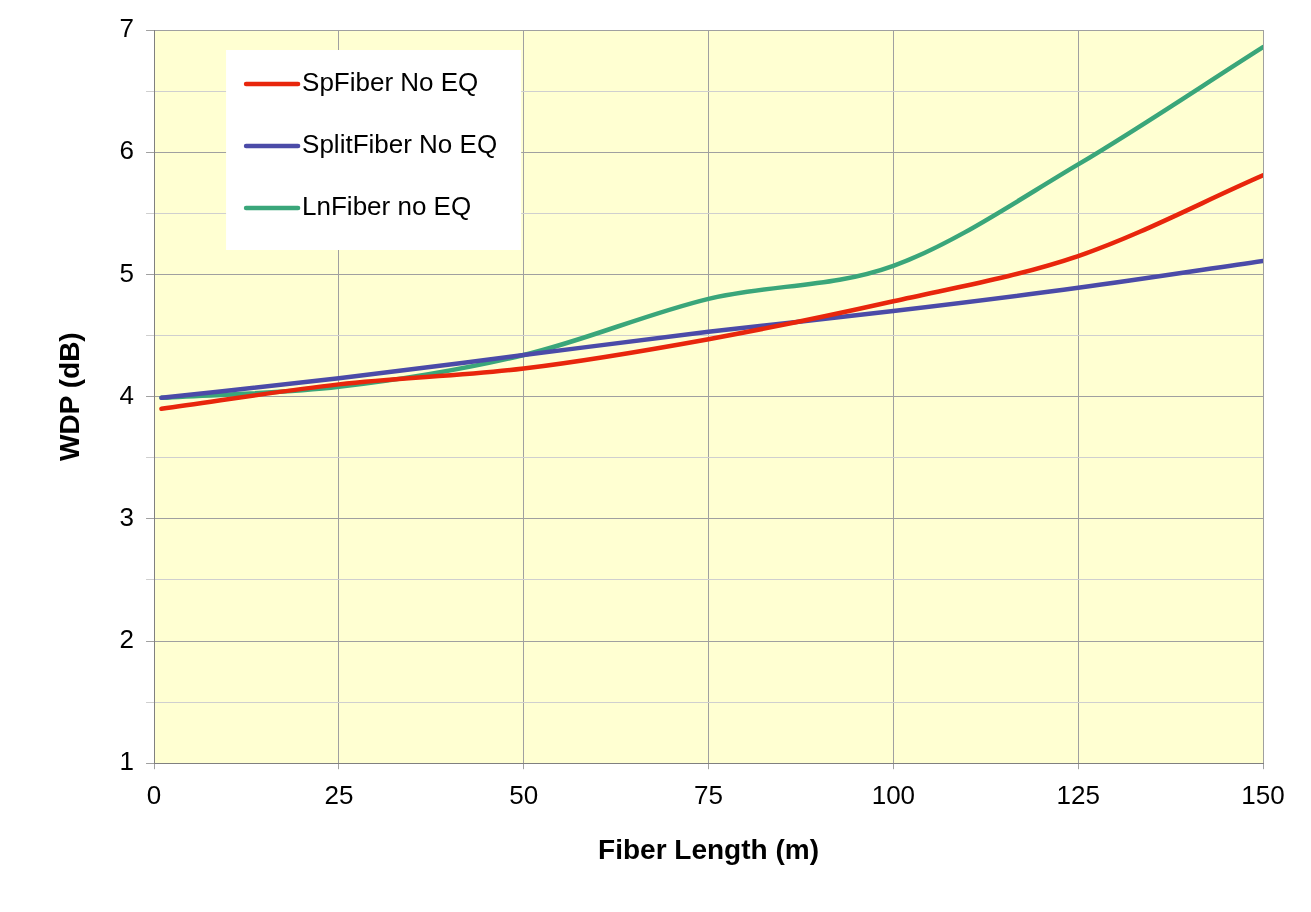 Image resolution: width=1311 pixels, height=912 pixels. What do you see at coordinates (1078, 794) in the screenshot?
I see `x-tick-label: 125` at bounding box center [1078, 794].